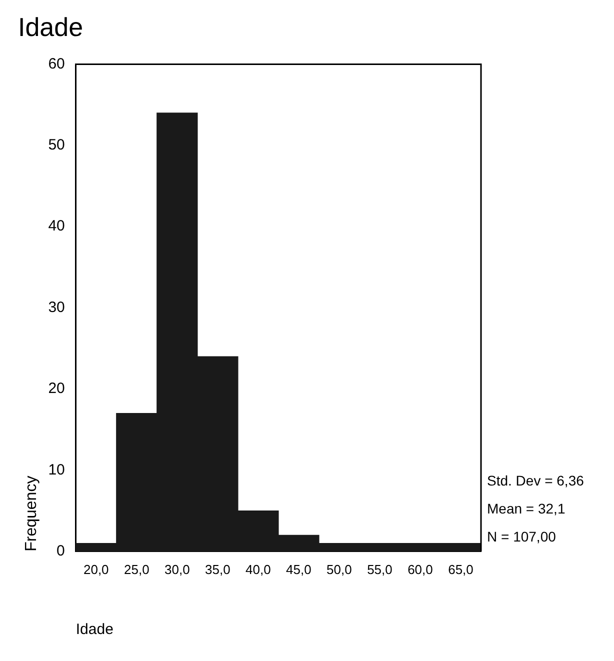 This screenshot has width=614, height=661. What do you see at coordinates (461, 569) in the screenshot?
I see `x-tick-label: 65,0` at bounding box center [461, 569].